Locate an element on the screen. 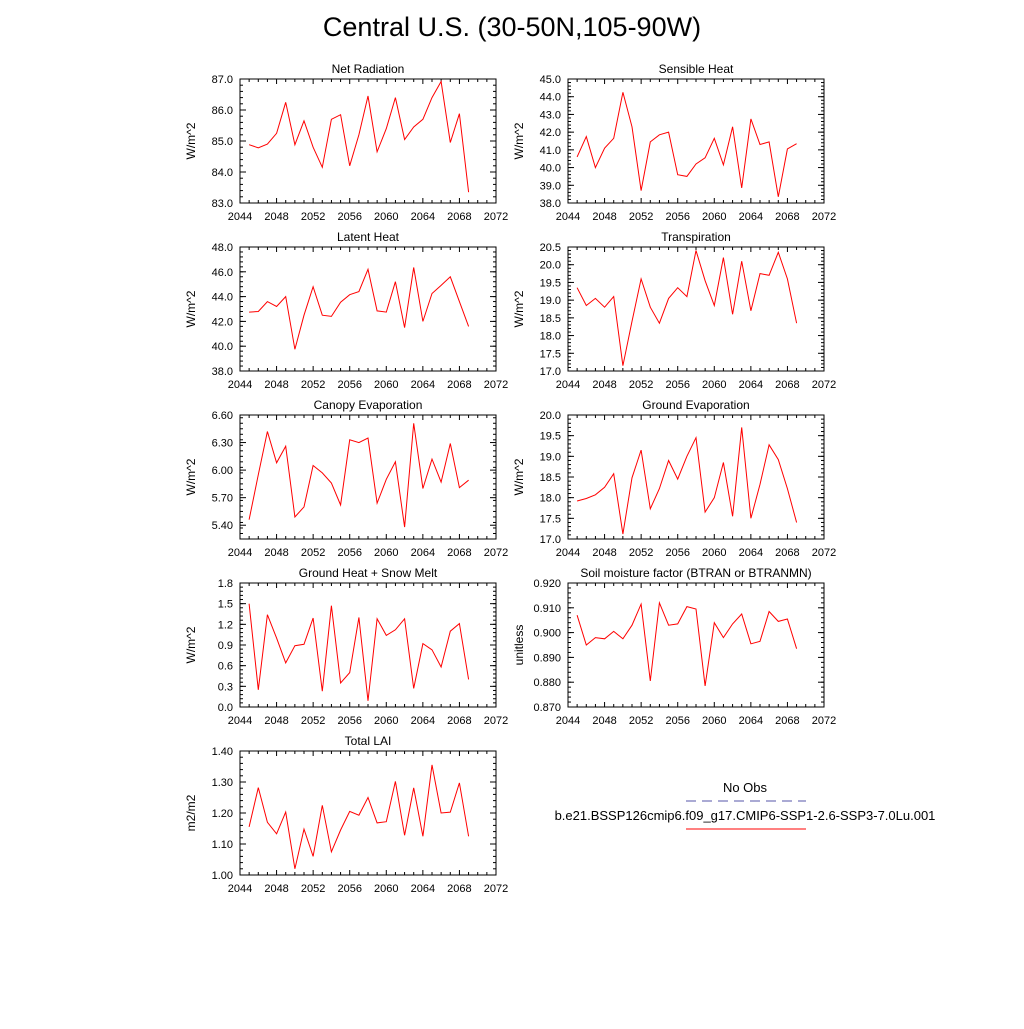 The width and height of the screenshot is (1024, 1029). y-tick-label: 20.0 is located at coordinates (550, 416).